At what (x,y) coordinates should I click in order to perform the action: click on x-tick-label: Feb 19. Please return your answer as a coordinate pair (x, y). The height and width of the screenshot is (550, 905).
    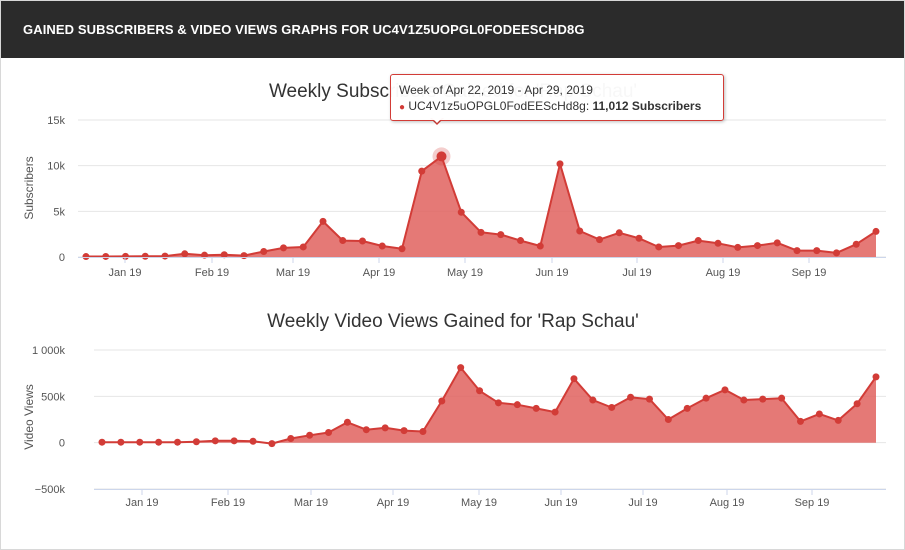
    Looking at the image, I should click on (212, 273).